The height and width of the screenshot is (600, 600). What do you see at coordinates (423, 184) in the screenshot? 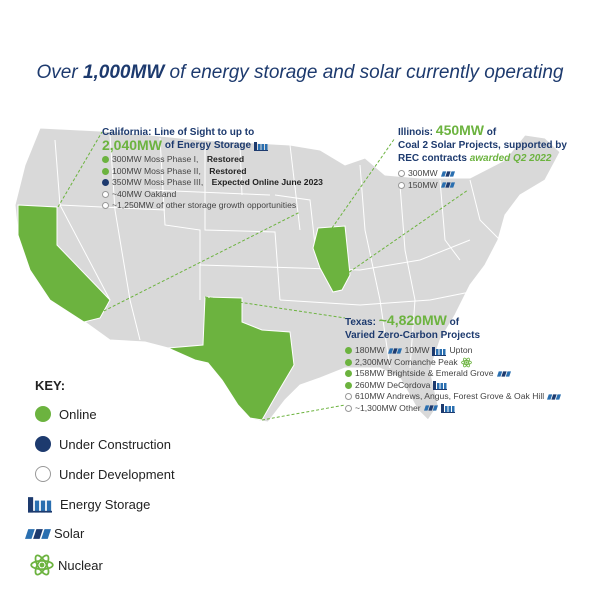
I see `project-text: 150MW` at bounding box center [423, 184].